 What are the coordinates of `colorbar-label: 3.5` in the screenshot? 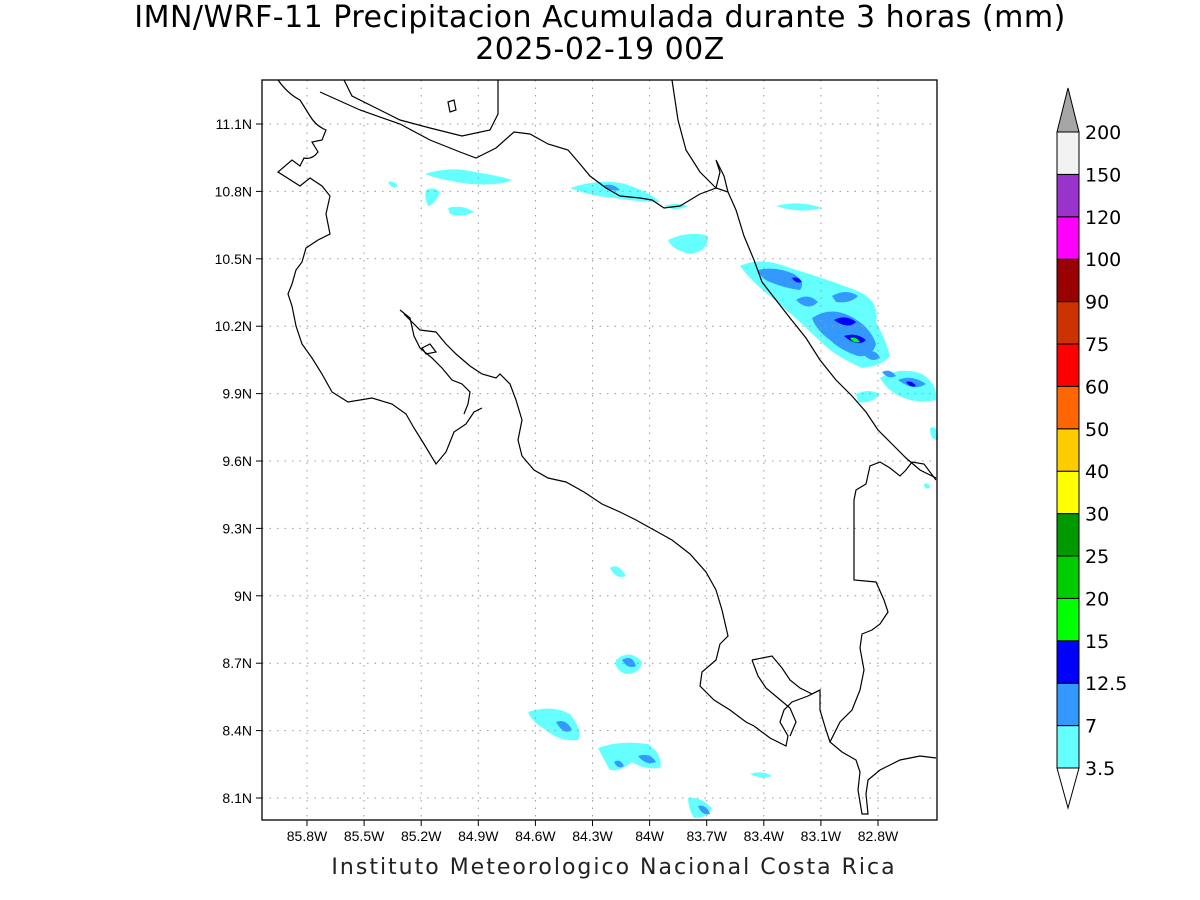 It's located at (1100, 769).